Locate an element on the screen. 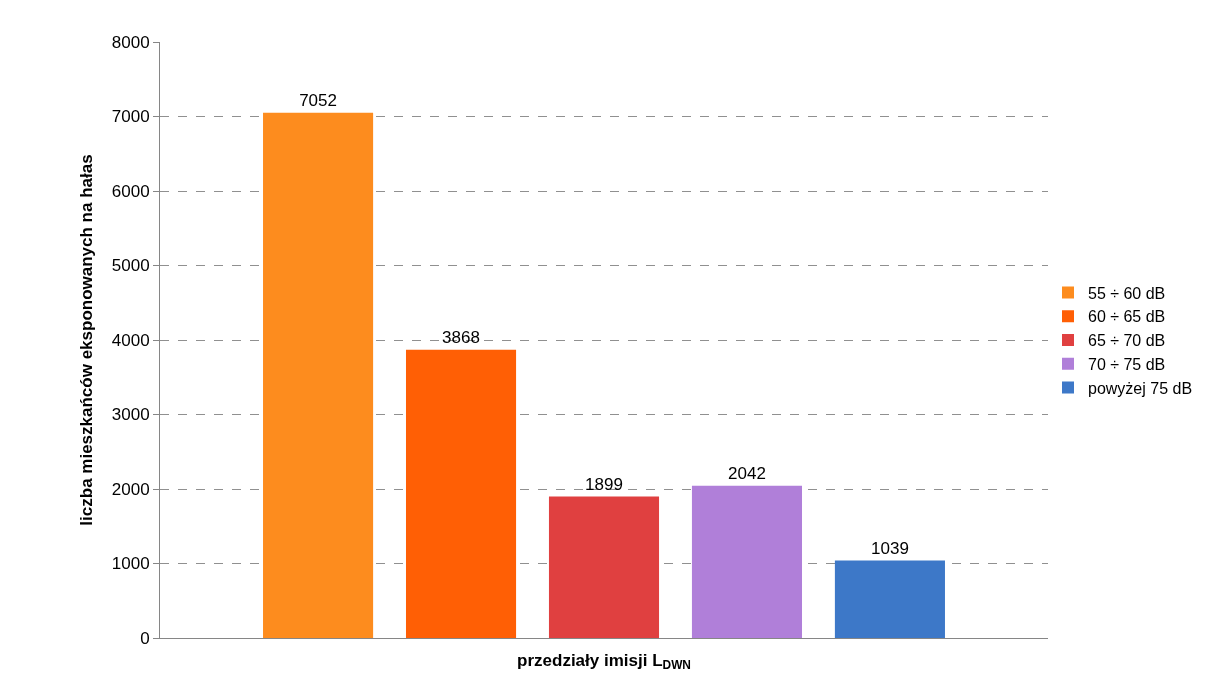 The width and height of the screenshot is (1216, 689). y-tick-label: 4000 is located at coordinates (130, 340).